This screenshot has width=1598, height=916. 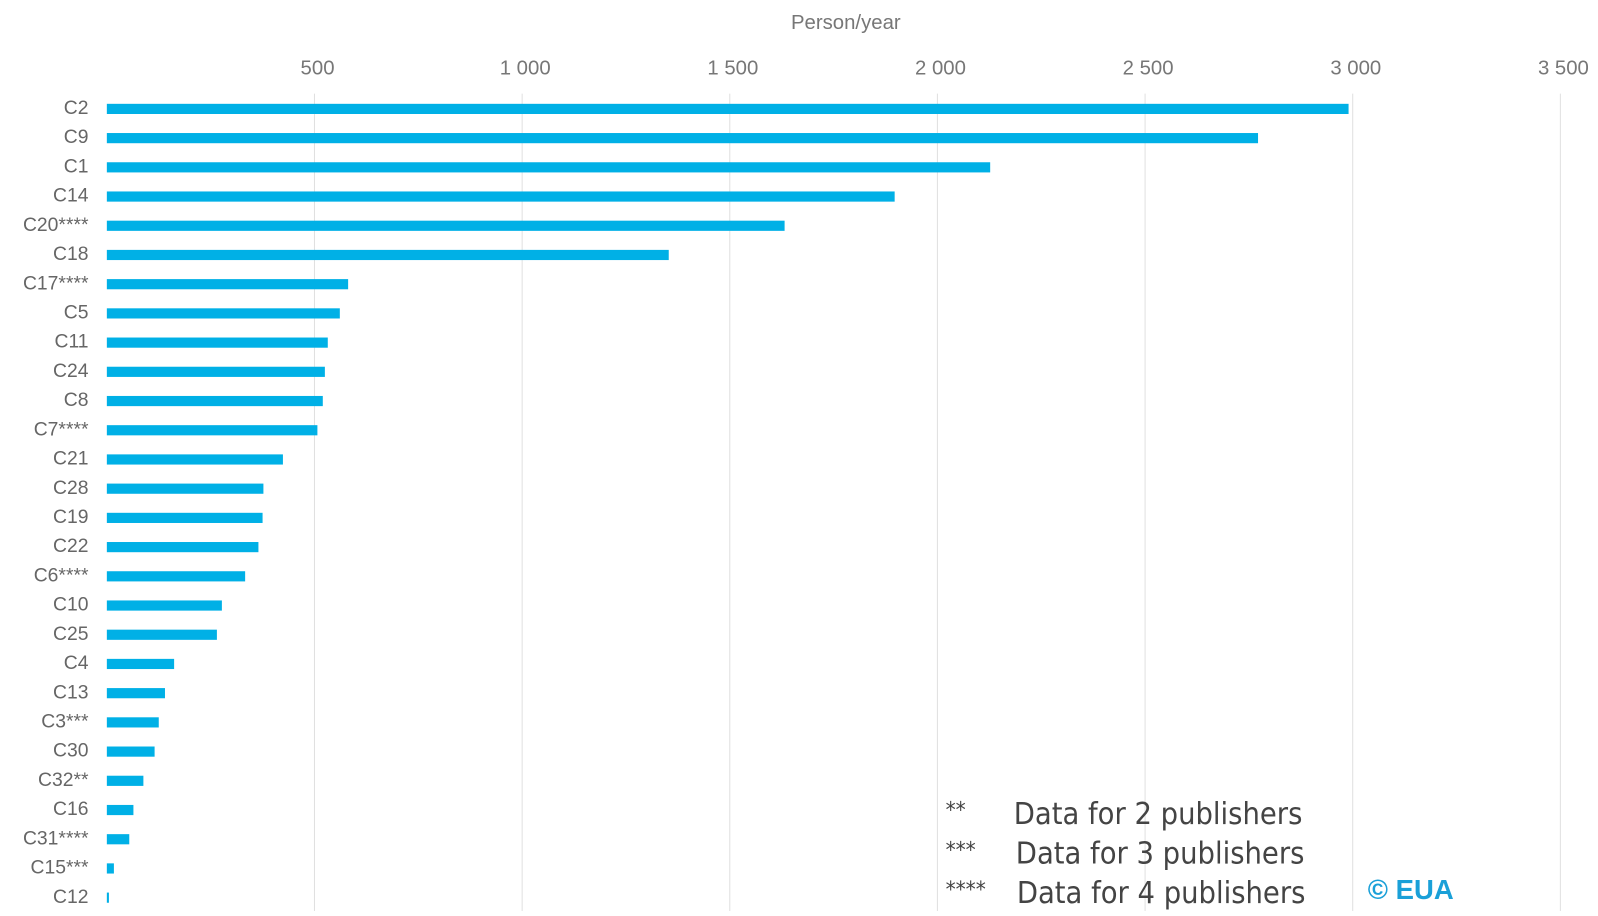 I want to click on y-tick-label: C12, so click(x=70, y=897).